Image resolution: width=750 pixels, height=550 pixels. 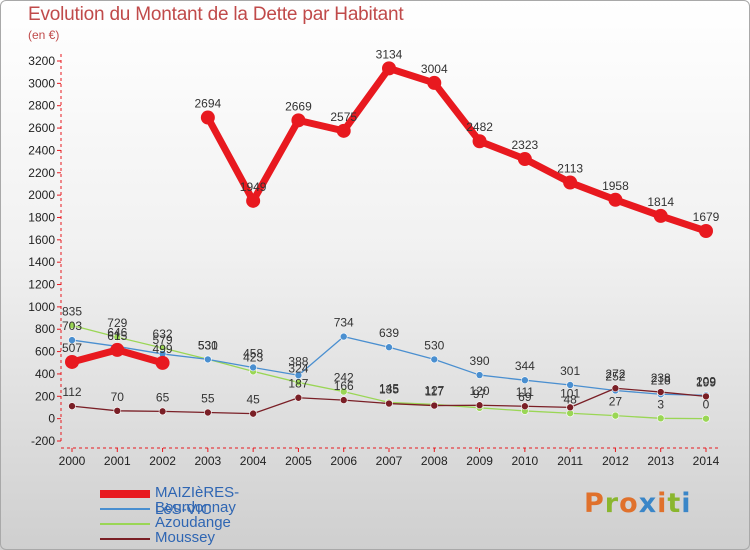 I want to click on data-label: 835, so click(x=72, y=311).